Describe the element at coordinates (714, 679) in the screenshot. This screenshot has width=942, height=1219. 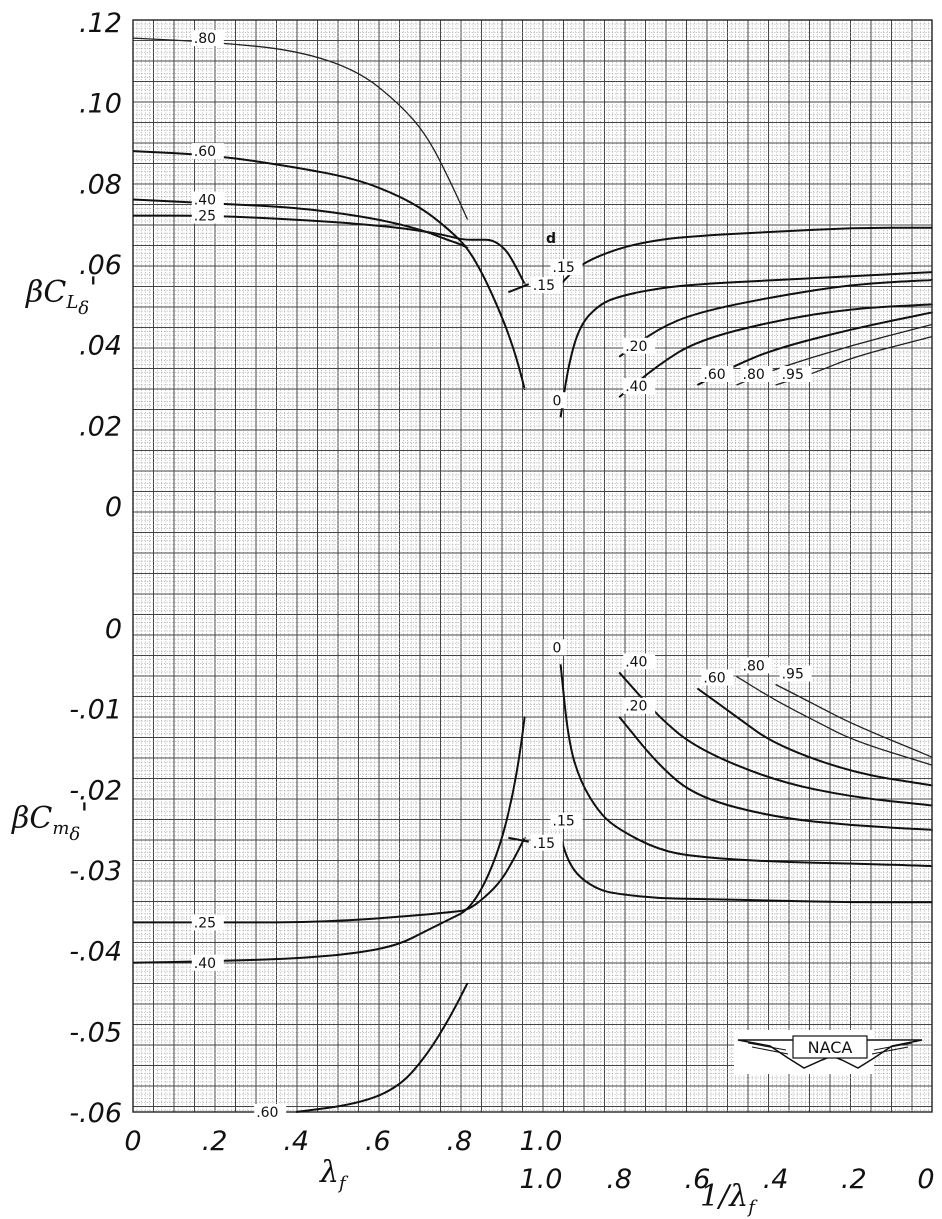
I see `lower-right-curve-label: .60` at that location.